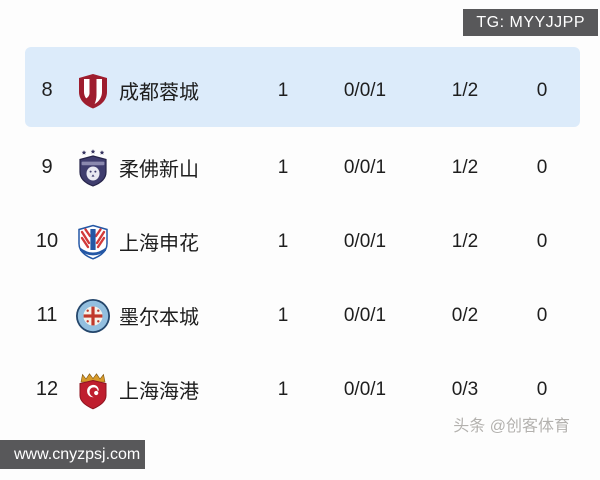 The width and height of the screenshot is (600, 480). Describe the element at coordinates (93, 168) in the screenshot. I see `johor-darul-tazim-badge-icon` at that location.